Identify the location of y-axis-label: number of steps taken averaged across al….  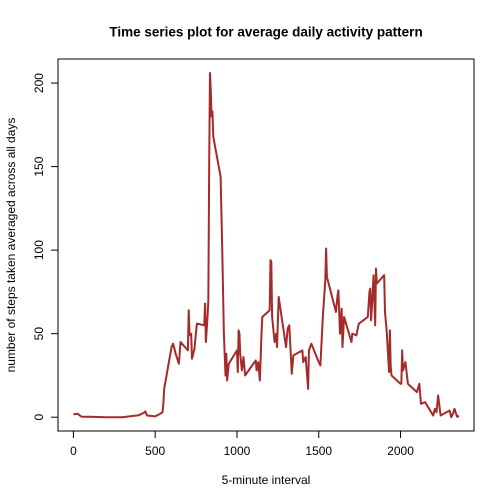
(11, 245).